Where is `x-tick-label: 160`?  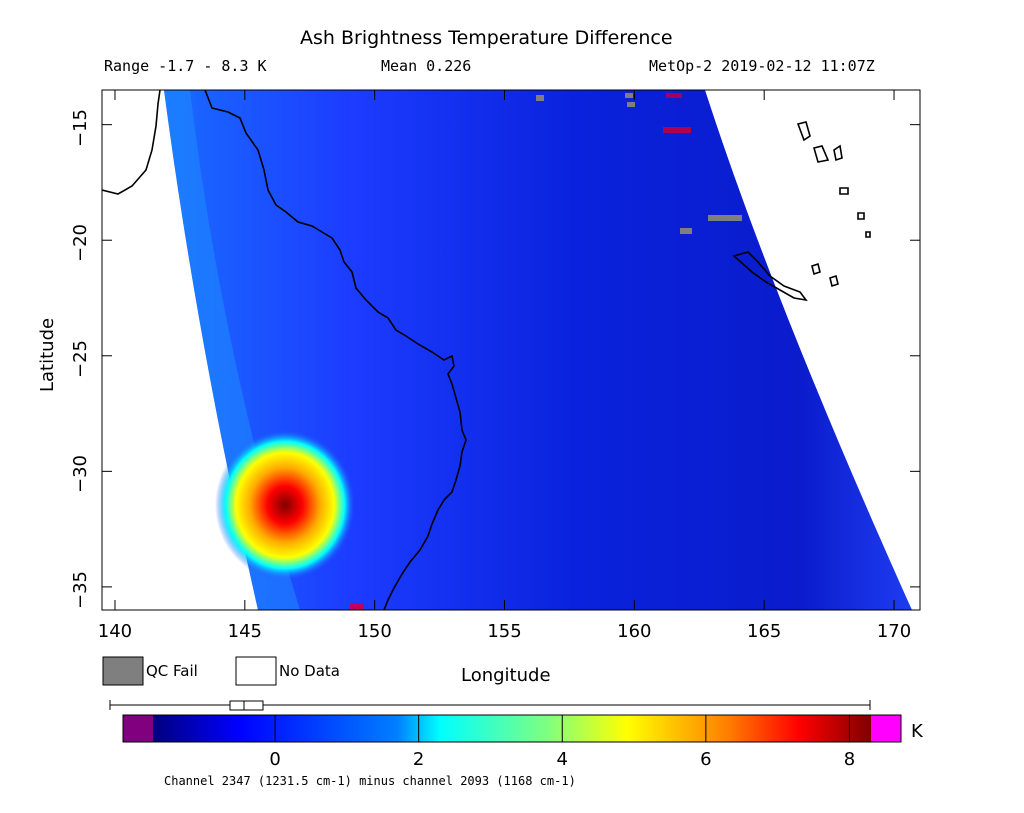
x-tick-label: 160 is located at coordinates (634, 631).